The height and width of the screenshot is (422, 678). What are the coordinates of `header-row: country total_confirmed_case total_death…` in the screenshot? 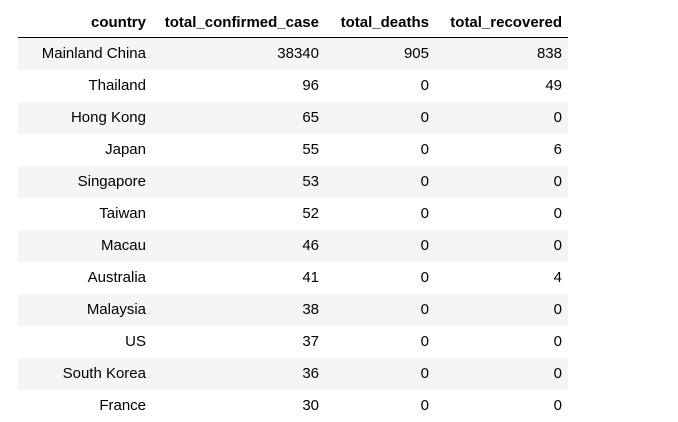 It's located at (293, 22).